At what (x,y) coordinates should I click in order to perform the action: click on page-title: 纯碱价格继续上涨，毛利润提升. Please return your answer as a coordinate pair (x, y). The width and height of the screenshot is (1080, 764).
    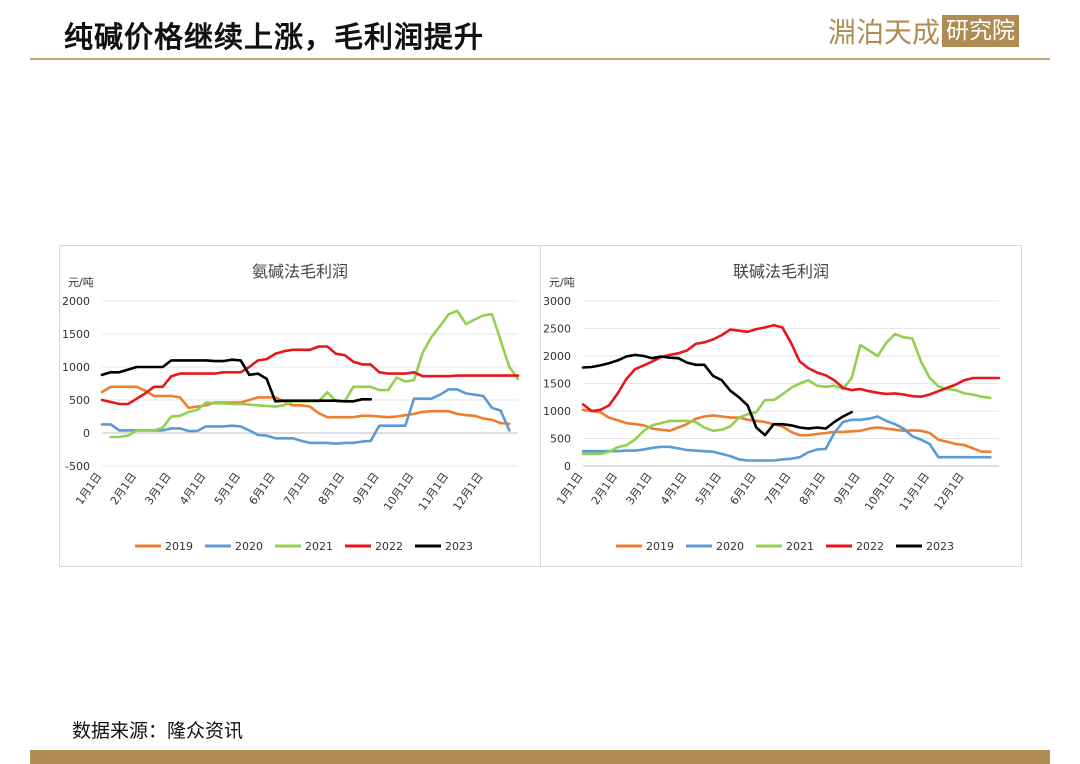
    Looking at the image, I should click on (274, 37).